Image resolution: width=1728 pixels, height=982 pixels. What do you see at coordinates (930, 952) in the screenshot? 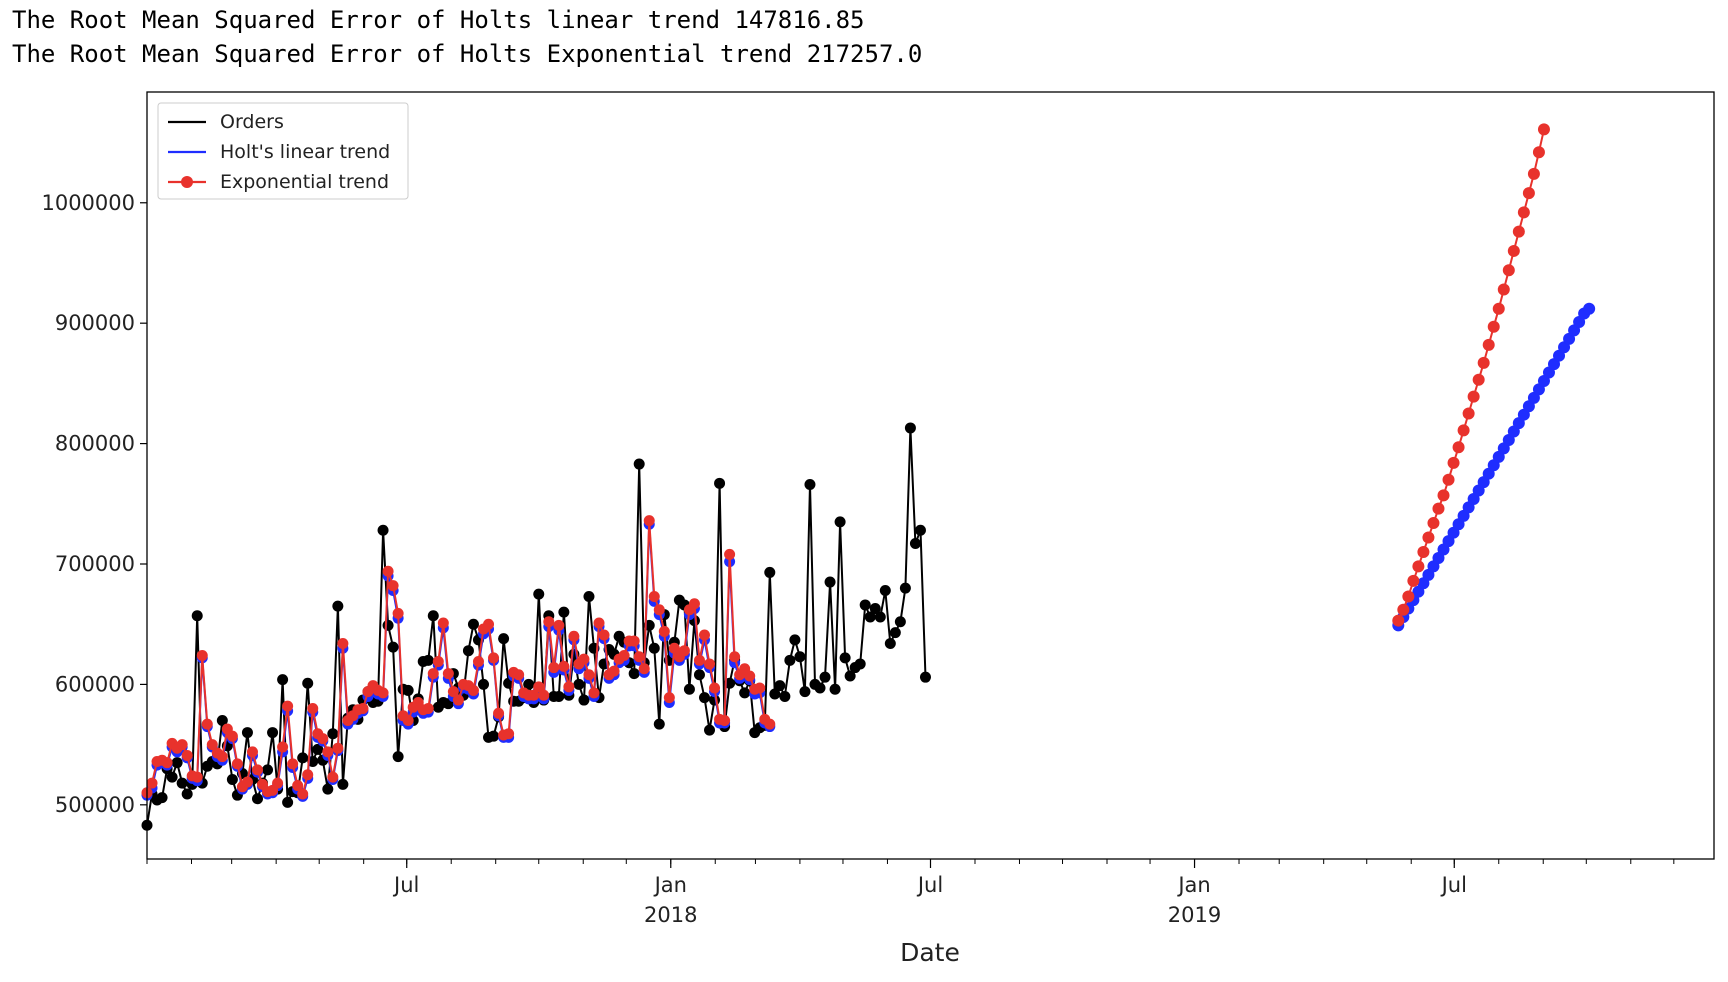
I see `x-axis-label: Date` at bounding box center [930, 952].